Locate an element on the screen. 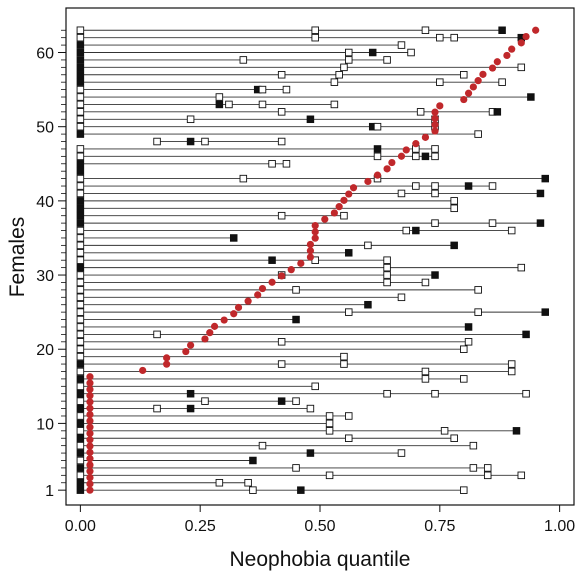 This screenshot has height=574, width=580. x-tick-label: 0.00 is located at coordinates (80, 526).